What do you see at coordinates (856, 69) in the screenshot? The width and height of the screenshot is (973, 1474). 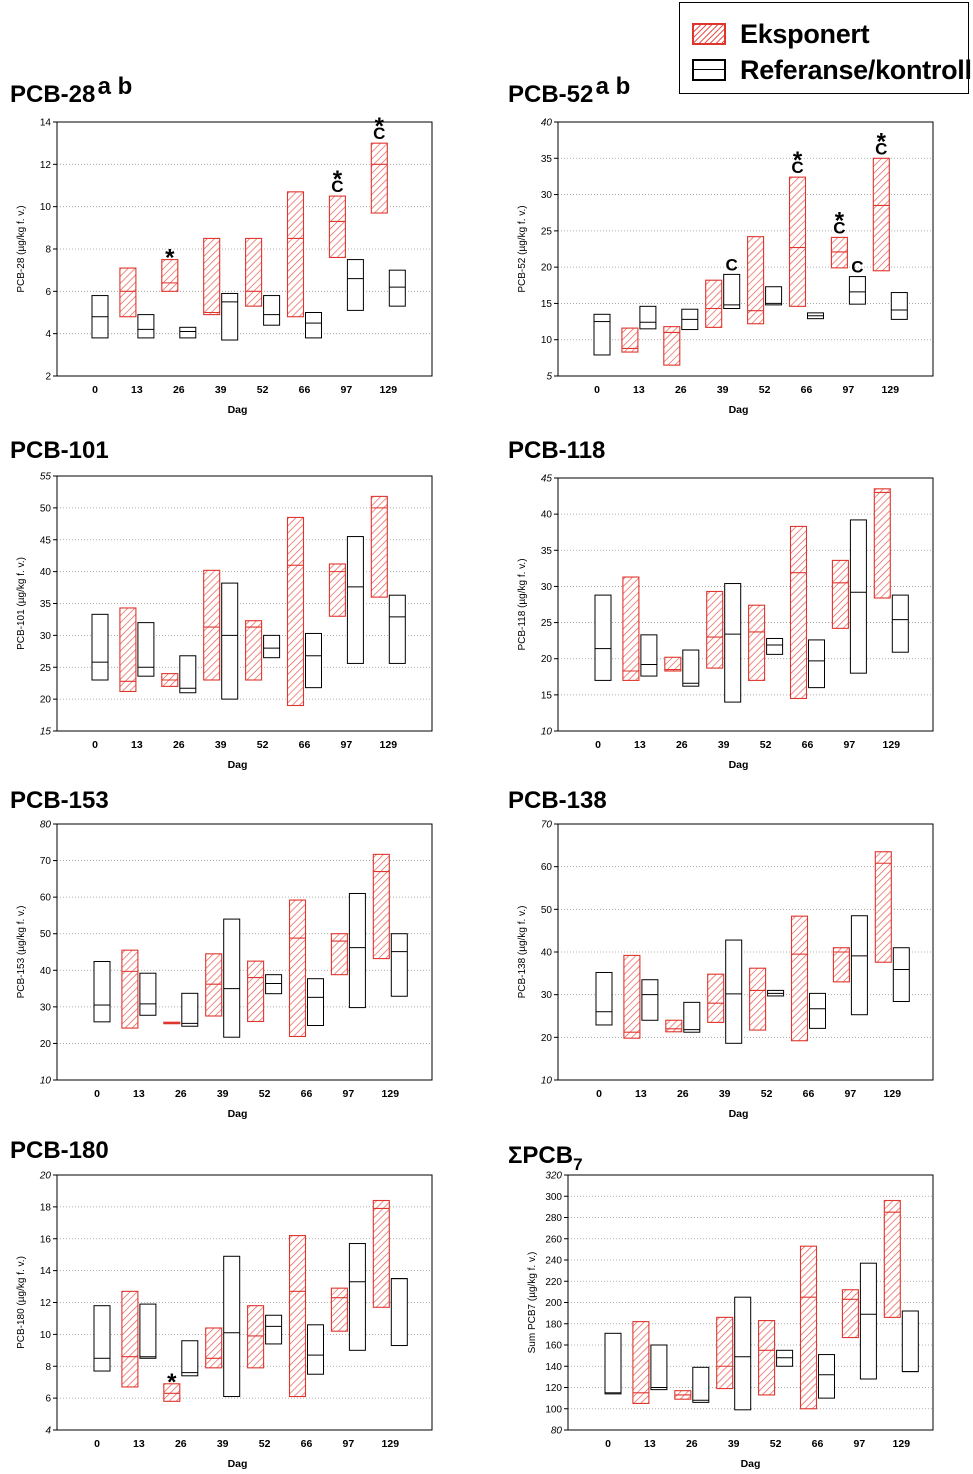 I see `legend-reference-label: Referanse/kontroll` at bounding box center [856, 69].